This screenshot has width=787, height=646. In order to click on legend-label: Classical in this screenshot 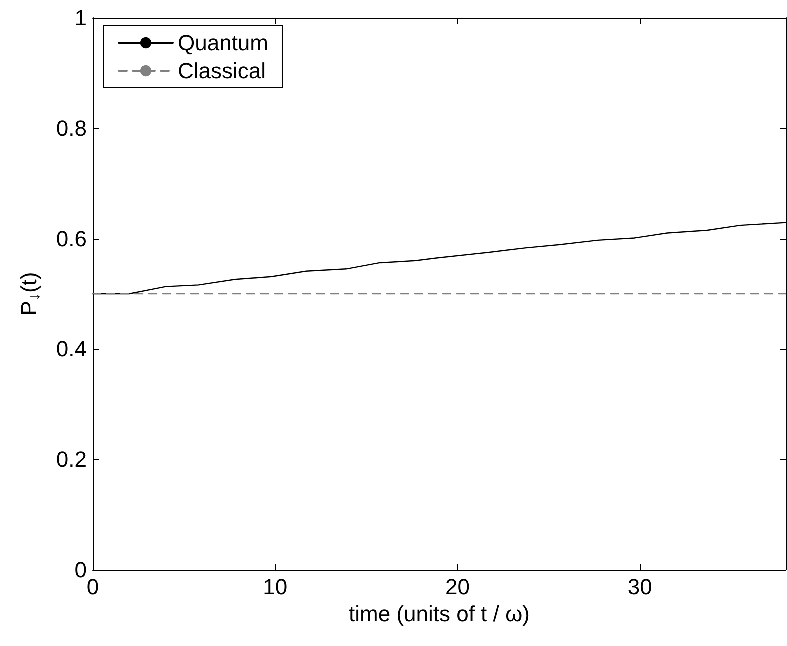, I will do `click(222, 71)`.